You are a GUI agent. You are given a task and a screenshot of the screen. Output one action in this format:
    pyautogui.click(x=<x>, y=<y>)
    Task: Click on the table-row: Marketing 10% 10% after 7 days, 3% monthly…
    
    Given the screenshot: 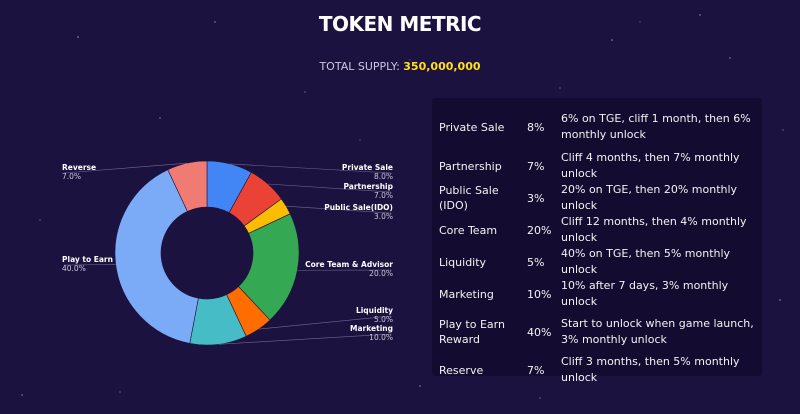 What is the action you would take?
    pyautogui.click(x=597, y=294)
    